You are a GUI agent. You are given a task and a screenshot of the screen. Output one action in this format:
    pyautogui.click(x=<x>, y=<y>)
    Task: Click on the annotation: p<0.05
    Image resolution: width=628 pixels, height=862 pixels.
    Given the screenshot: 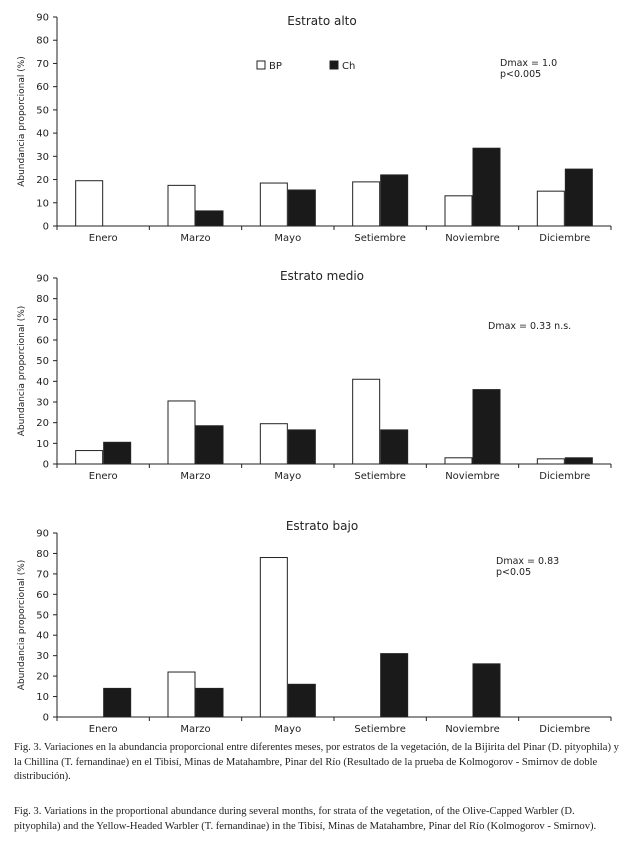 What is the action you would take?
    pyautogui.click(x=513, y=572)
    